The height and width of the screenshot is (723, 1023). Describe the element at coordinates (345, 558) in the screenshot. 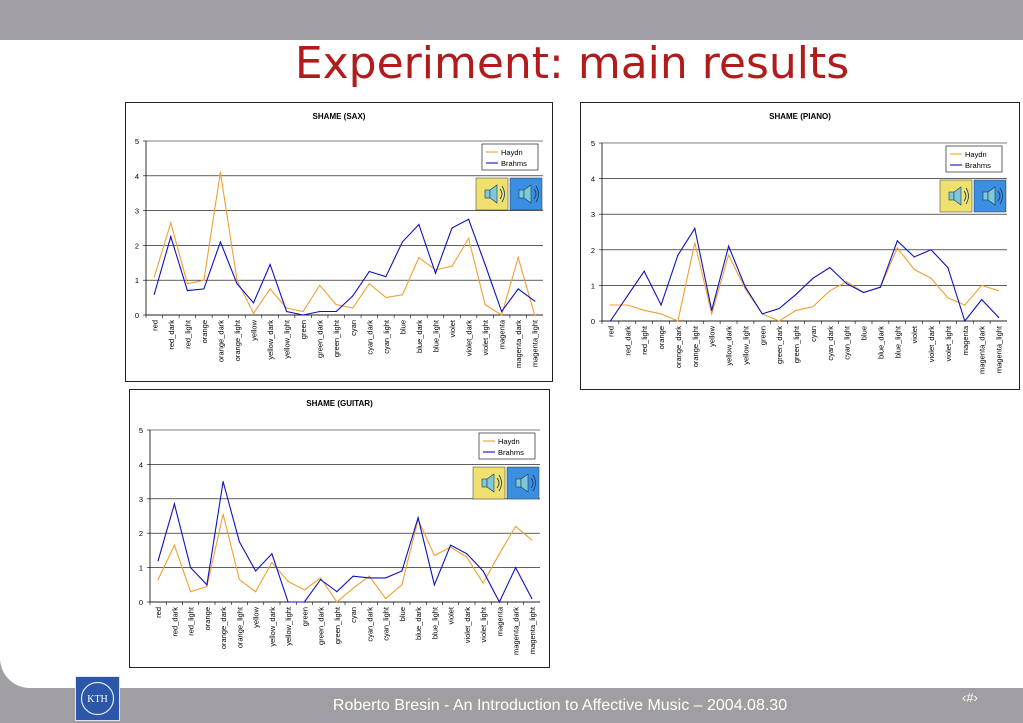

I see `series-line-haydn` at that location.